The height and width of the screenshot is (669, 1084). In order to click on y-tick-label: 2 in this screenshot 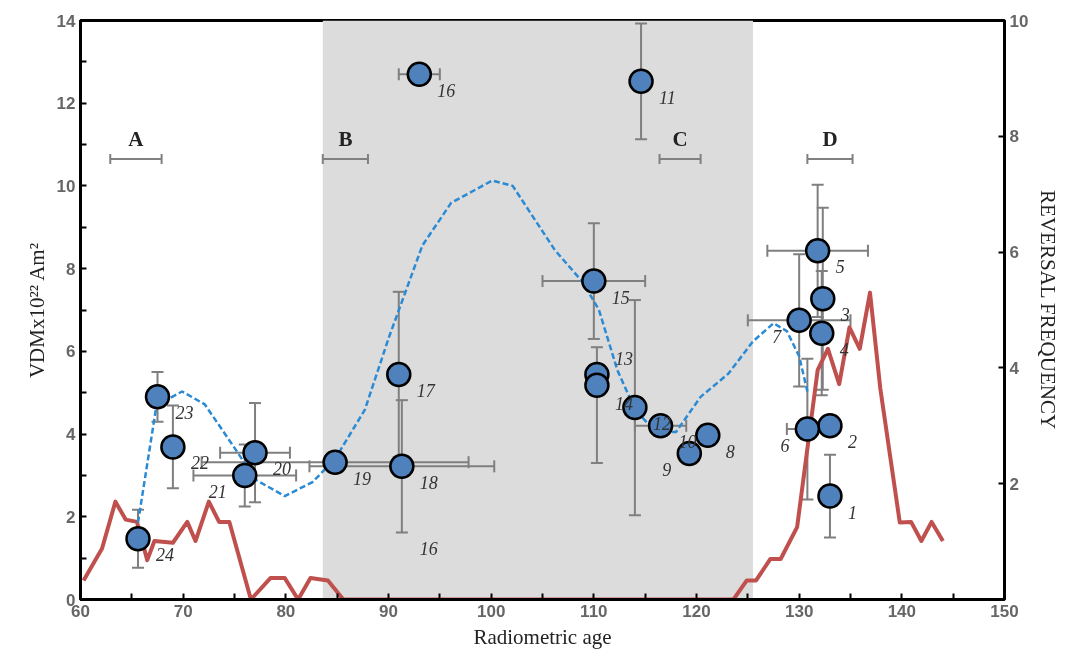, I will do `click(71, 517)`.